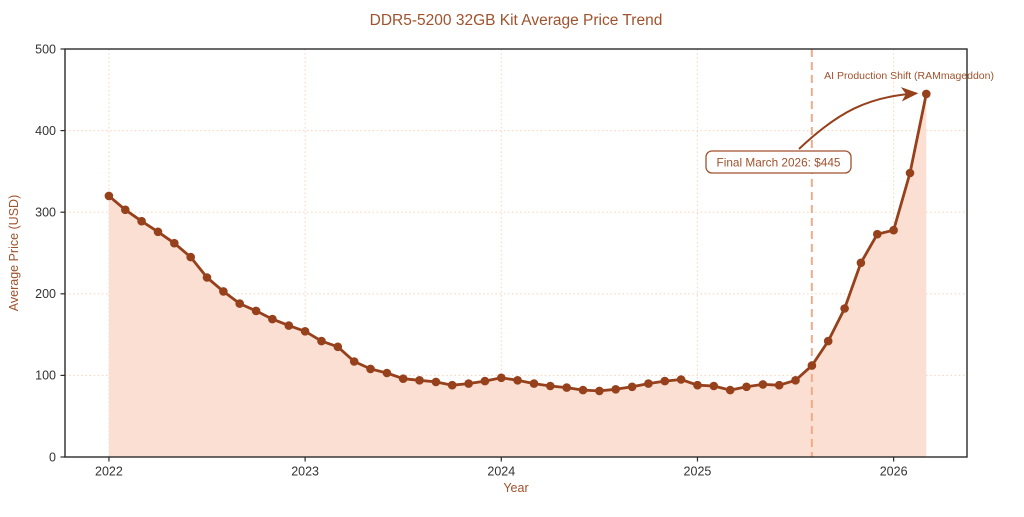 The image size is (1024, 517). What do you see at coordinates (45, 131) in the screenshot?
I see `y-tick-label: 400` at bounding box center [45, 131].